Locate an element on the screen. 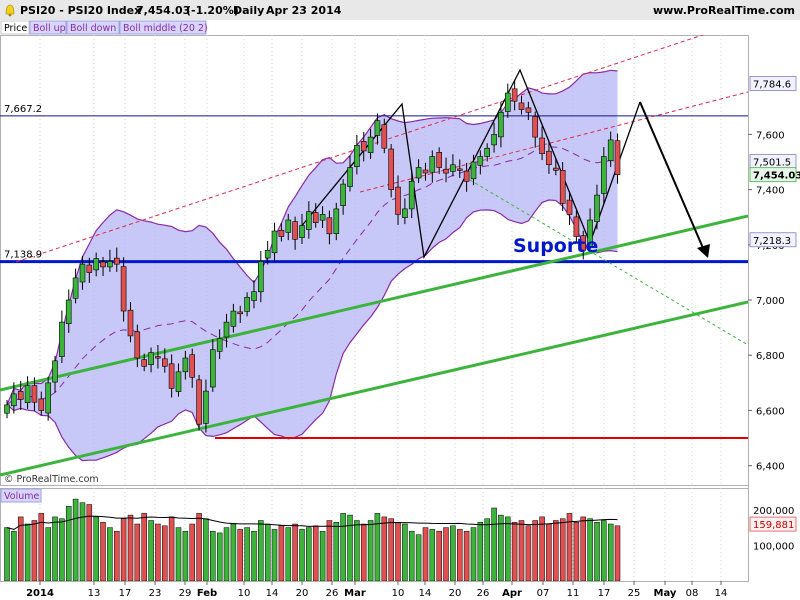 The width and height of the screenshot is (800, 600). y-tick-label: 7,600 is located at coordinates (770, 135).